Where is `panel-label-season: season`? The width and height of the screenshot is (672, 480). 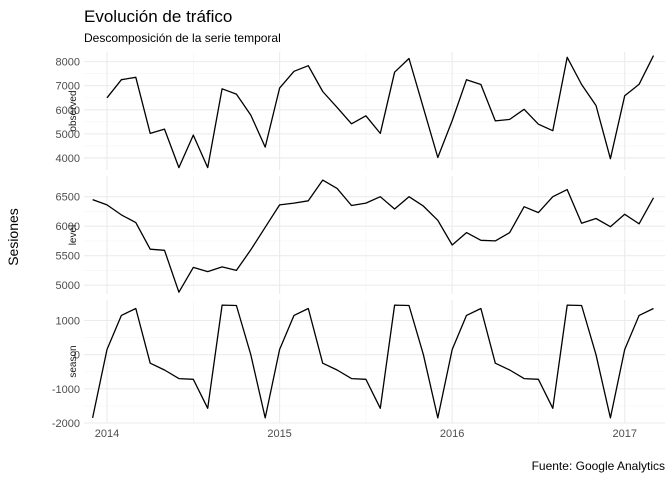
panel-label-season: season is located at coordinates (73, 361).